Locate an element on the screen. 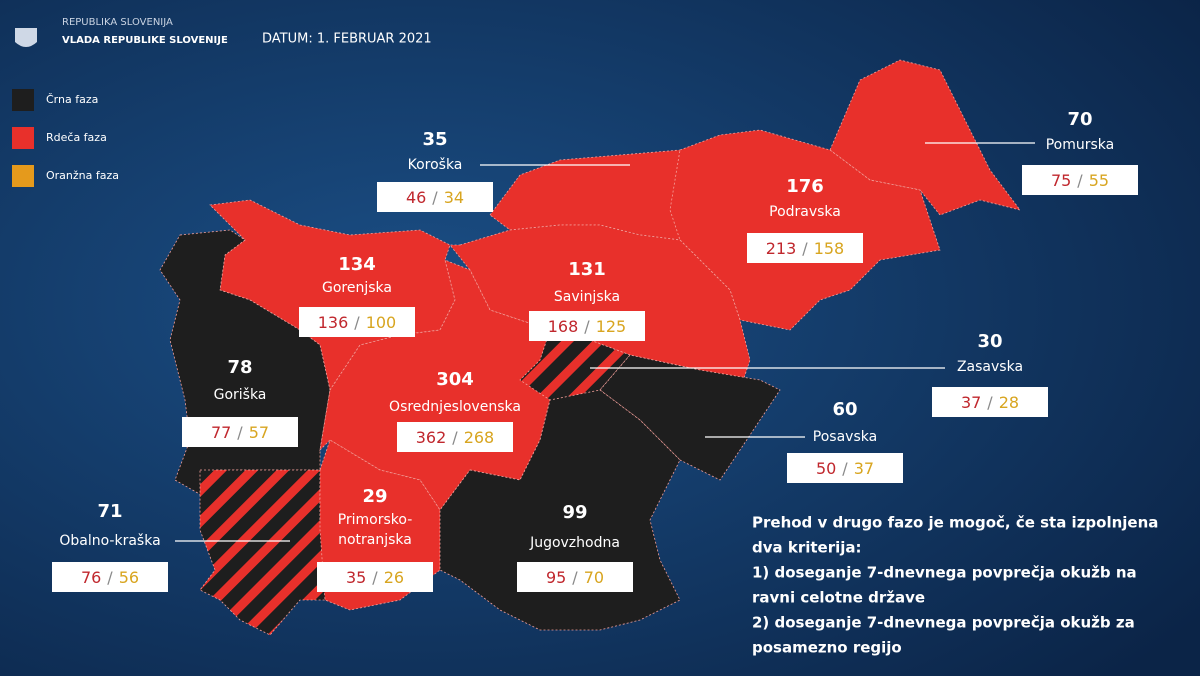  region-number: 131 is located at coordinates (587, 269).